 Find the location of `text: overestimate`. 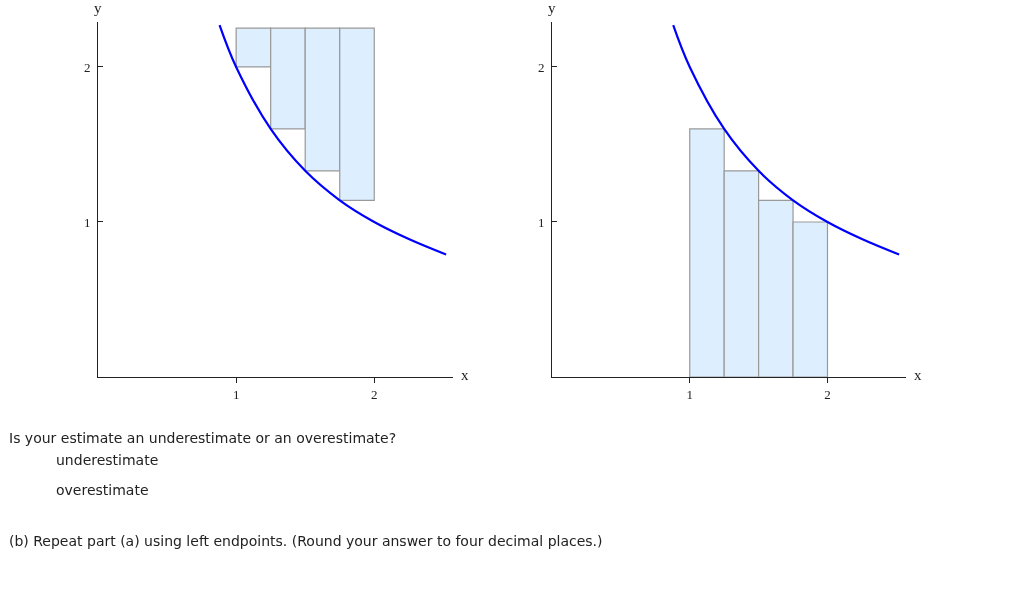

text: overestimate is located at coordinates (102, 490).